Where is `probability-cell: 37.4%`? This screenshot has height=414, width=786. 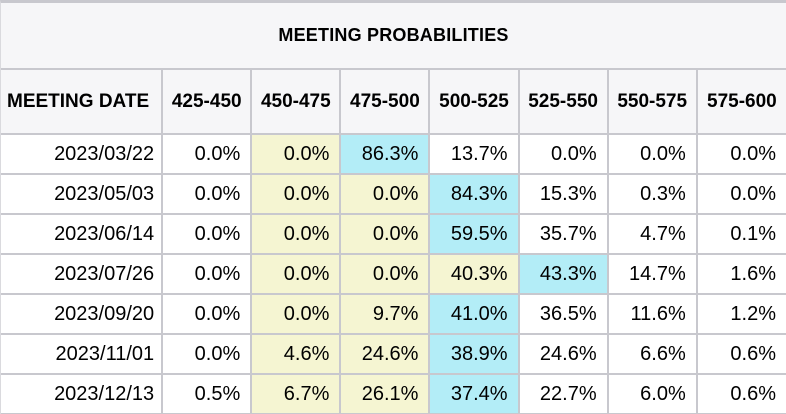
probability-cell: 37.4% is located at coordinates (474, 393).